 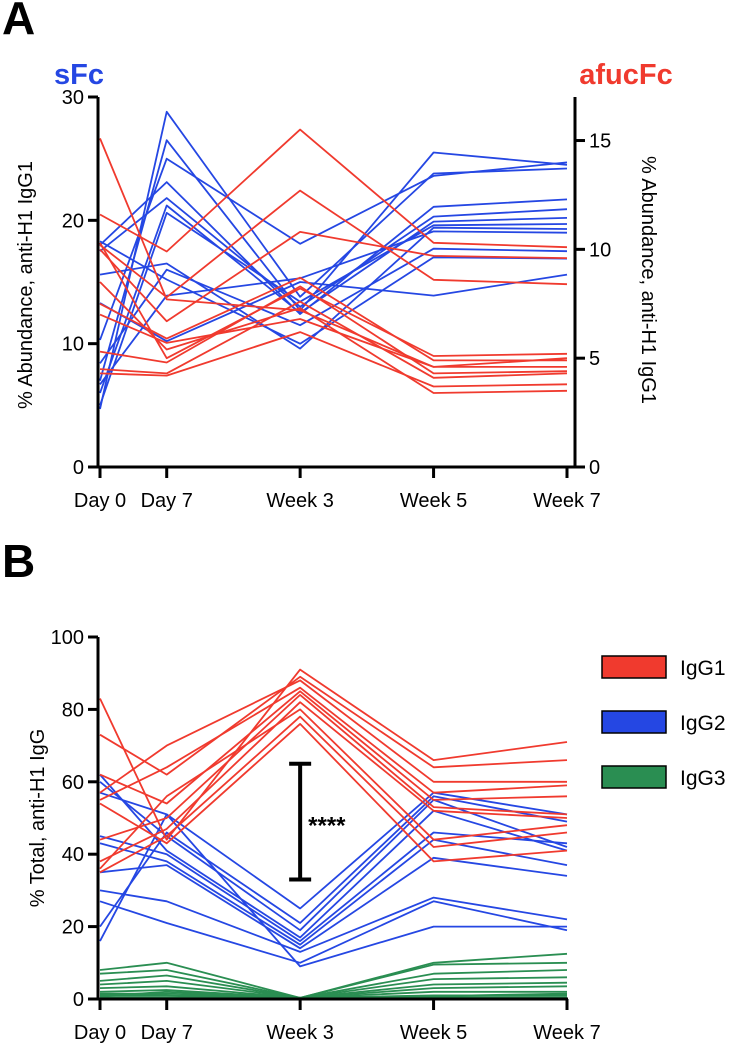 What do you see at coordinates (73, 928) in the screenshot?
I see `panel-b-y-tick-label: 20` at bounding box center [73, 928].